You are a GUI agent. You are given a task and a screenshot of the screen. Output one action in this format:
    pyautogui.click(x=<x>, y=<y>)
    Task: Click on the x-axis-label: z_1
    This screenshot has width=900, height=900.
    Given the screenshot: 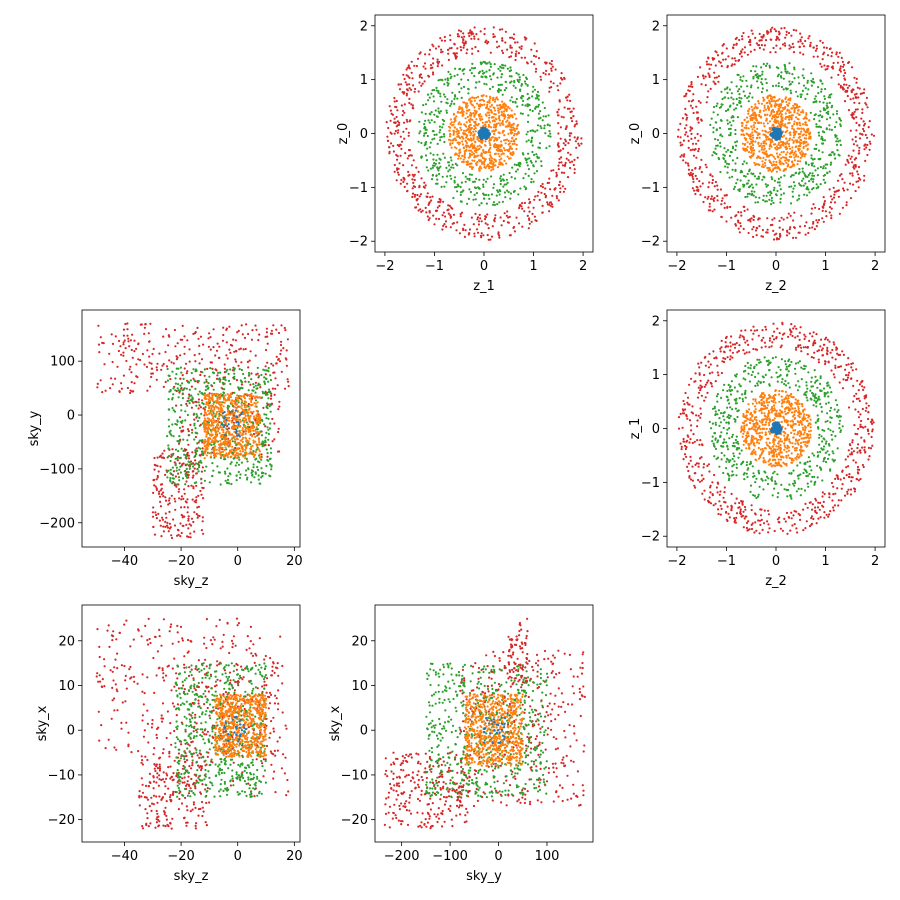 What is the action you would take?
    pyautogui.click(x=484, y=286)
    